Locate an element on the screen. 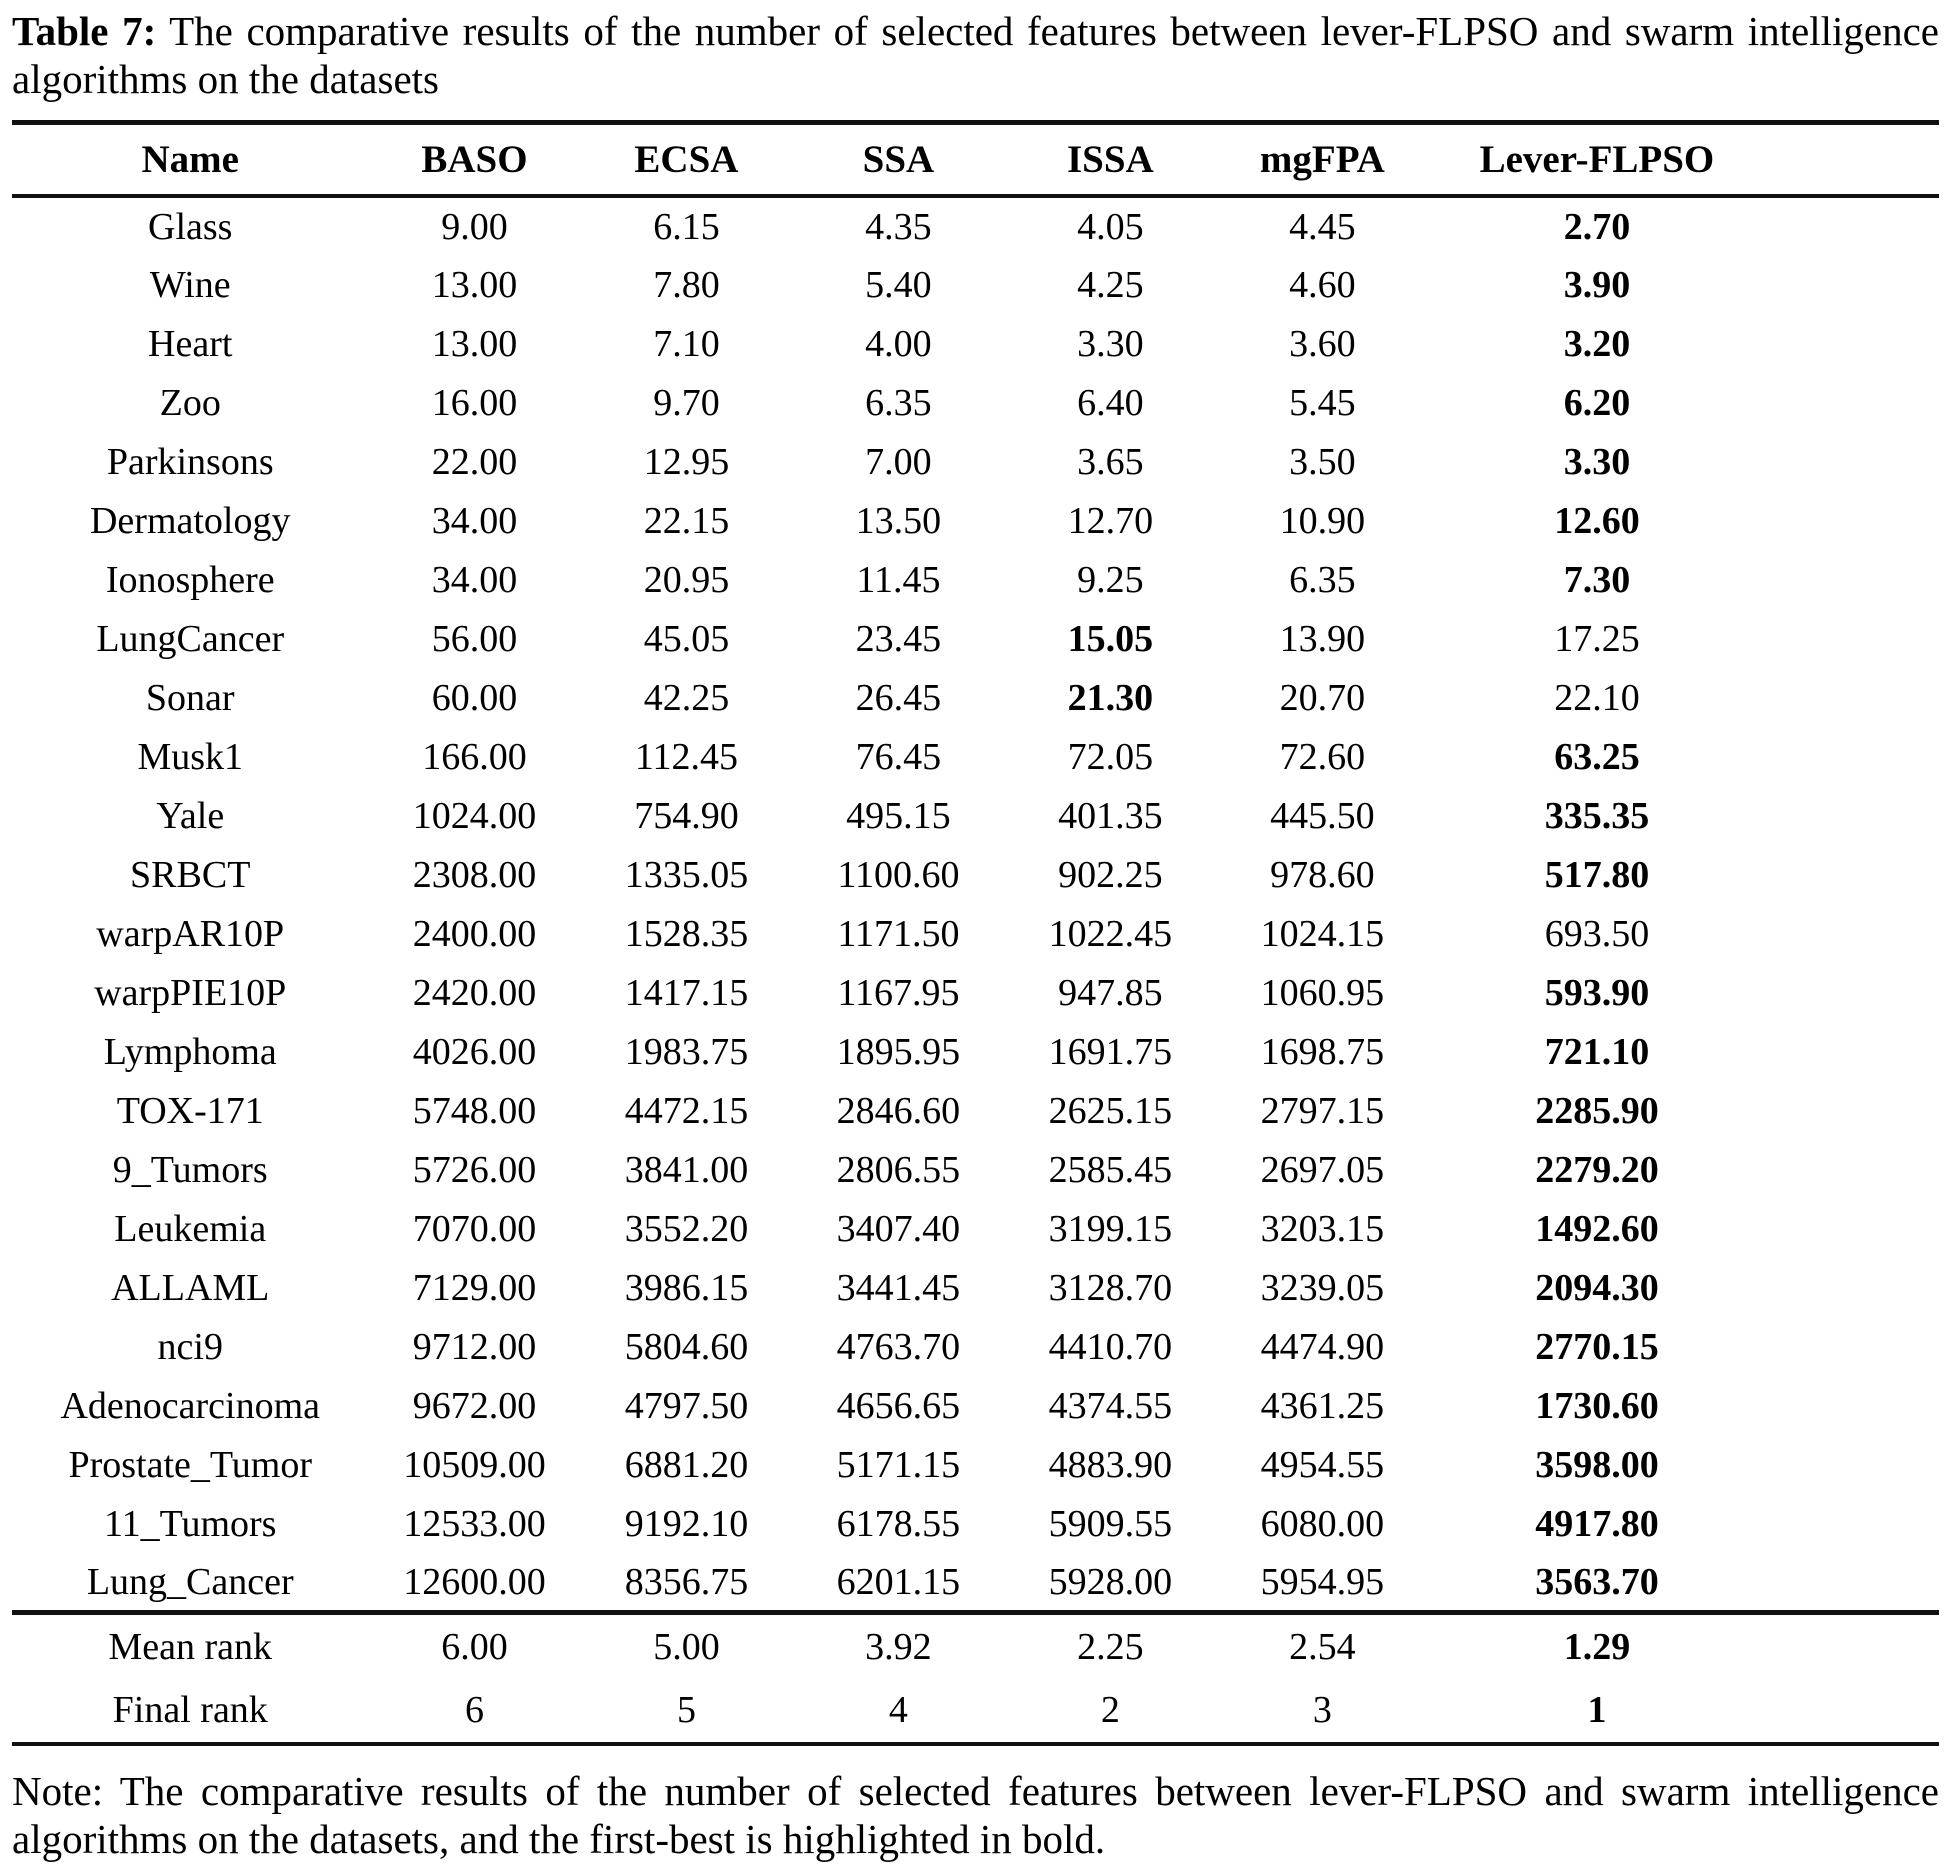 This screenshot has height=1870, width=1951. value-cell: 21.30 is located at coordinates (1110, 697).